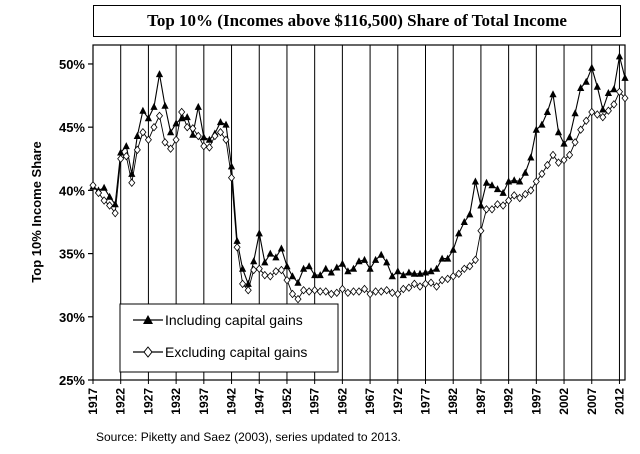 The height and width of the screenshot is (454, 640). I want to click on x-tick-label: 1917, so click(93, 401).